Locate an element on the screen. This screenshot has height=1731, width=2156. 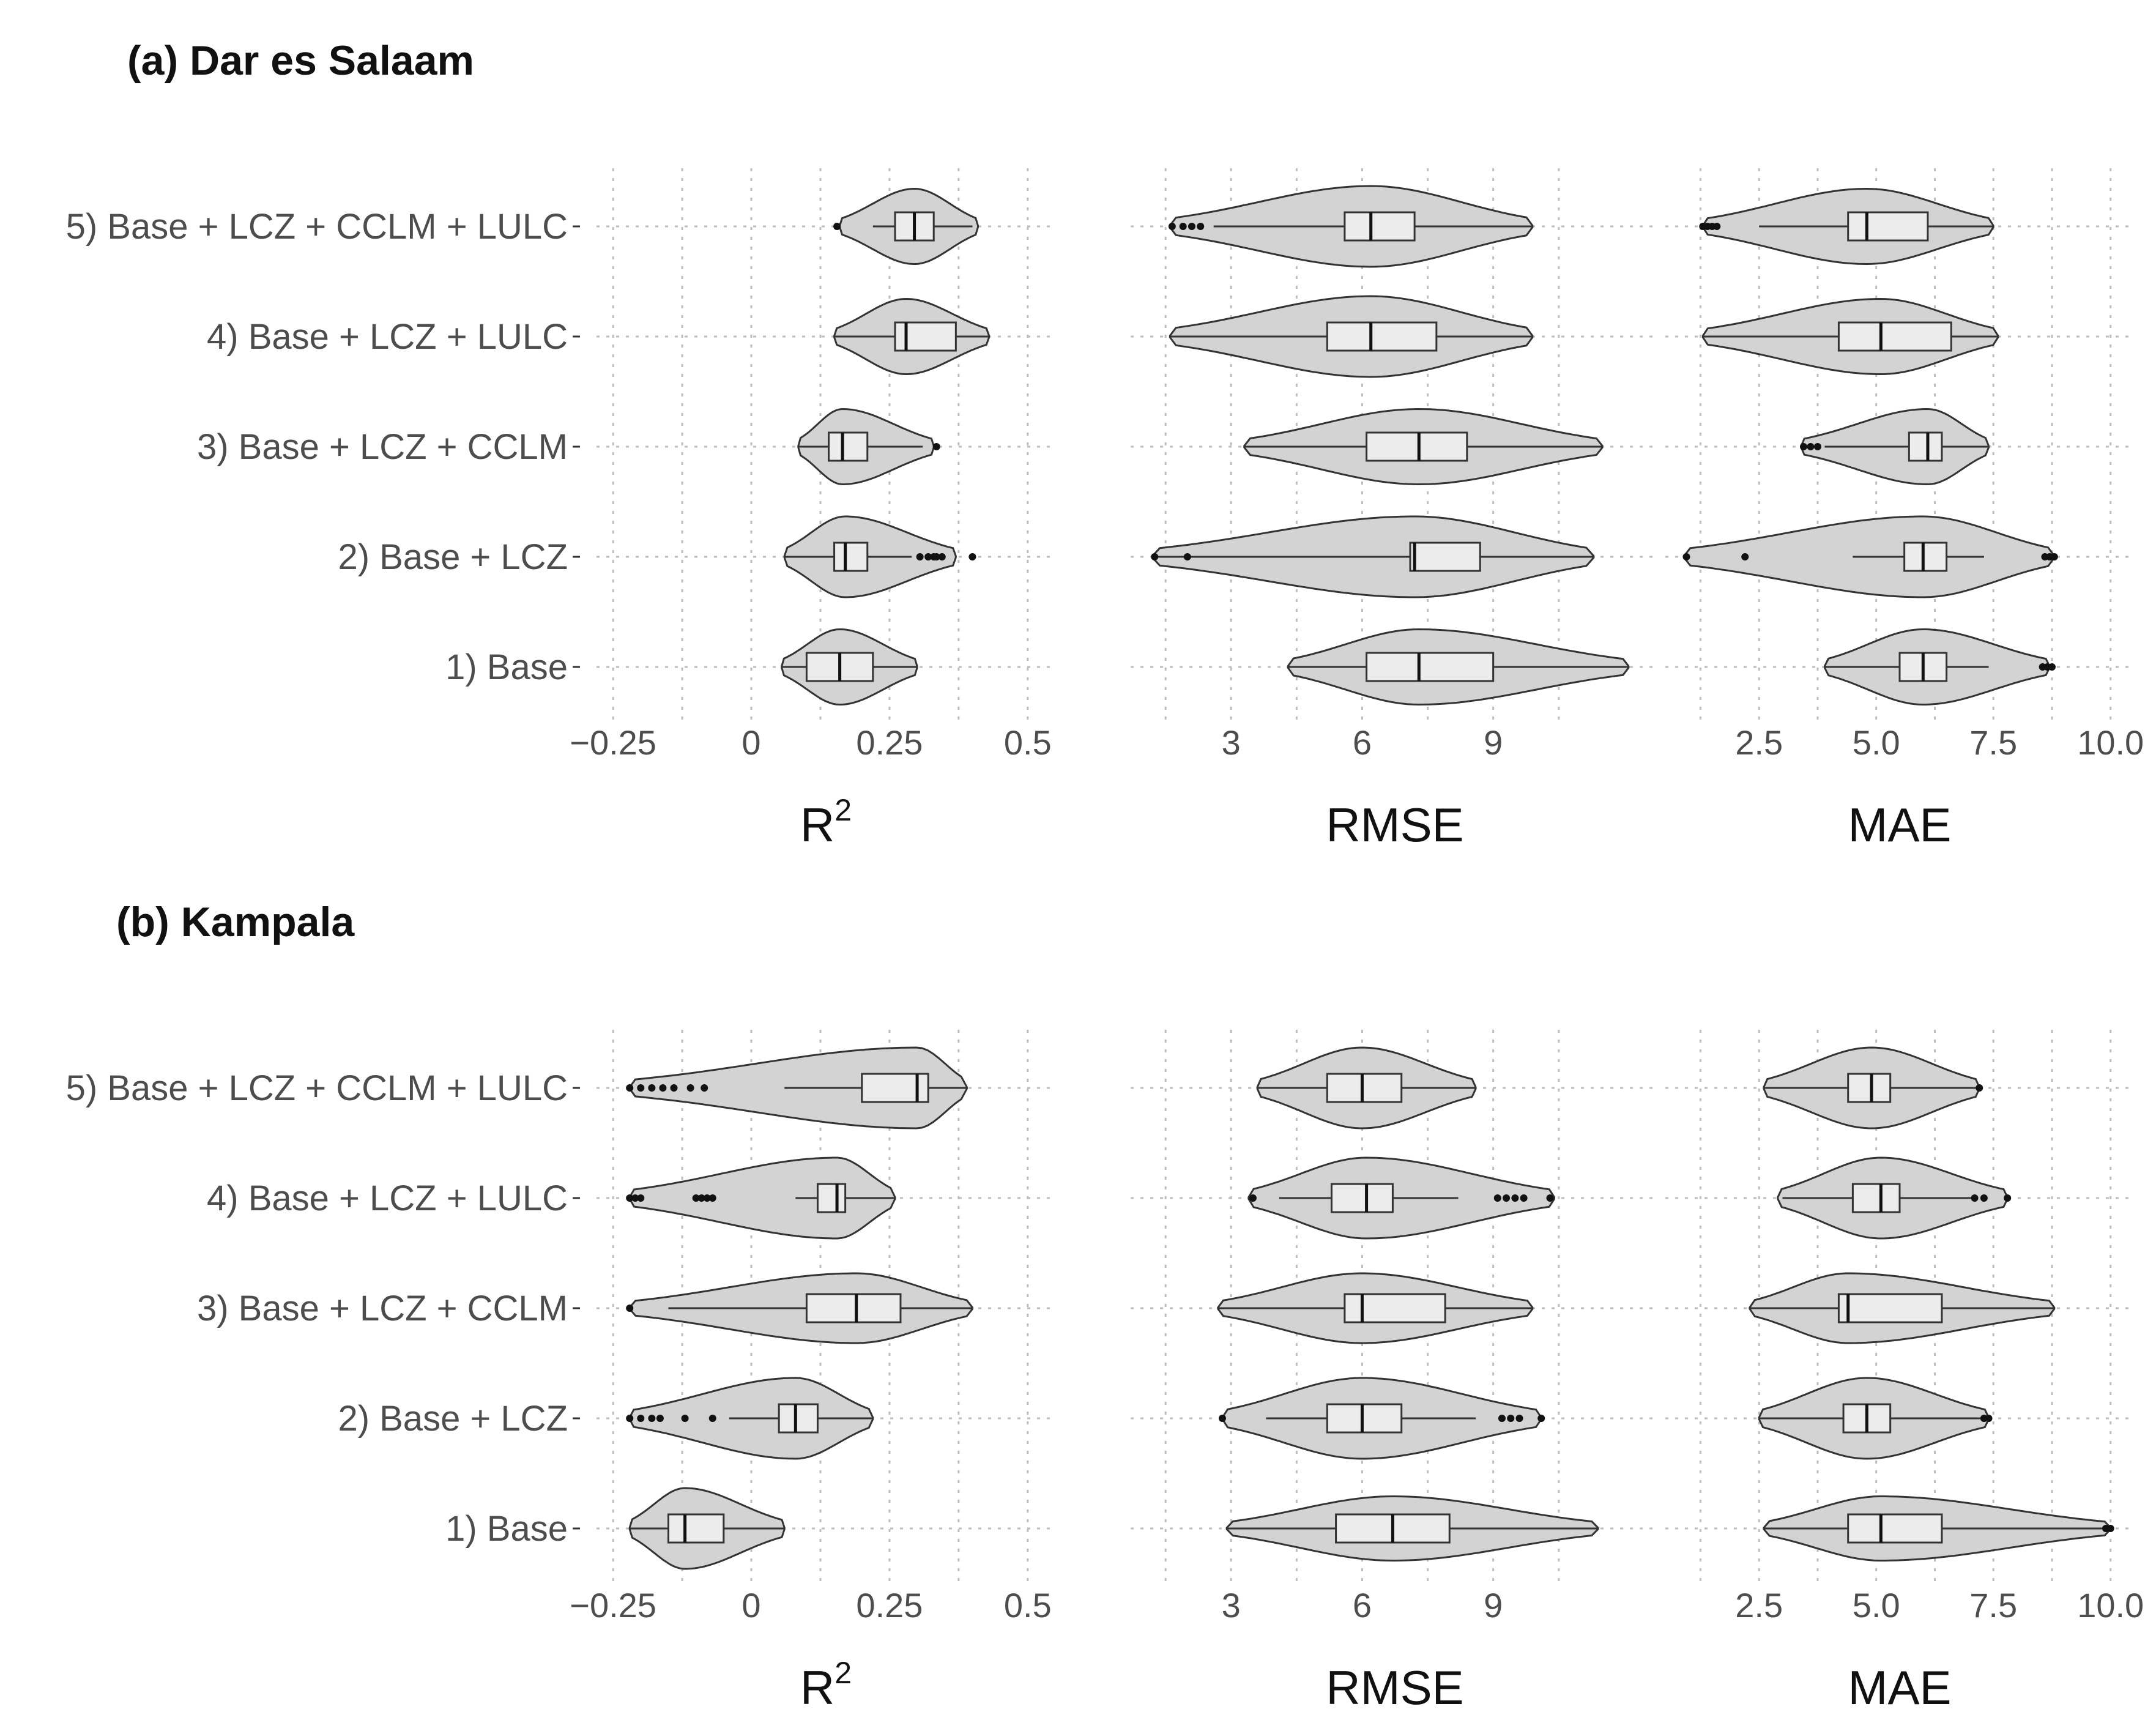
violin is located at coordinates (762, 1198).